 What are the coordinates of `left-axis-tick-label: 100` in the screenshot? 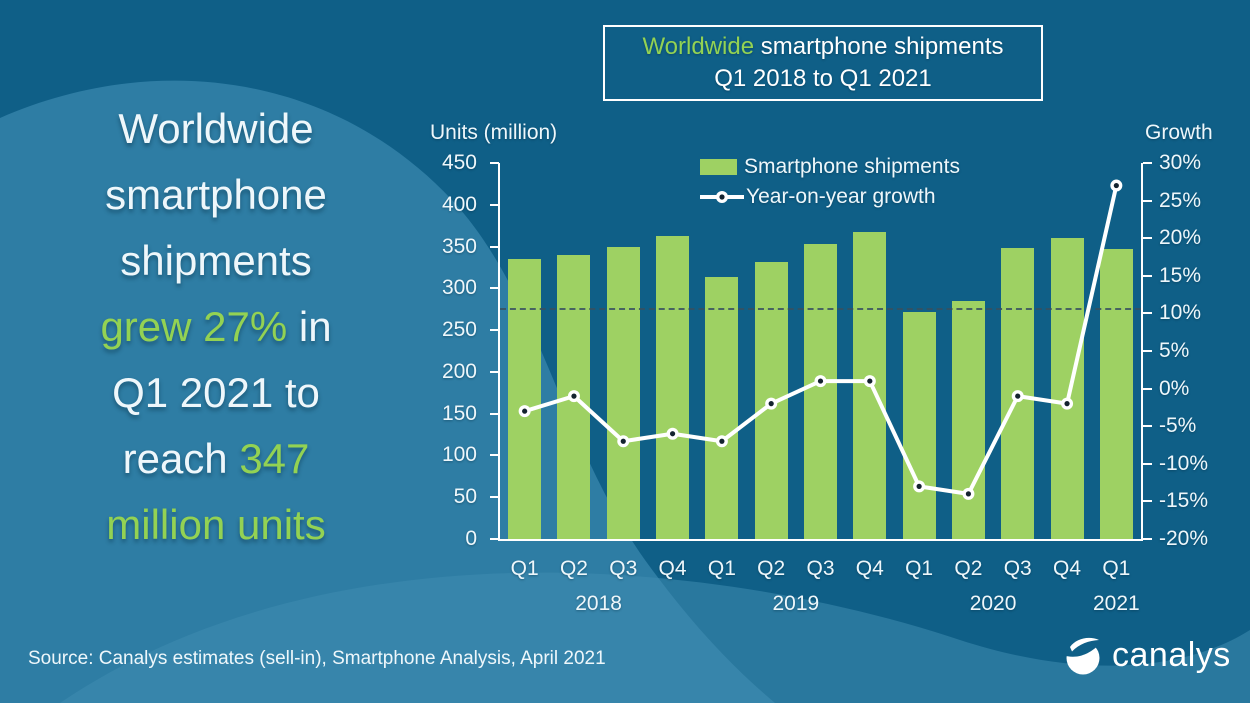 It's located at (459, 455).